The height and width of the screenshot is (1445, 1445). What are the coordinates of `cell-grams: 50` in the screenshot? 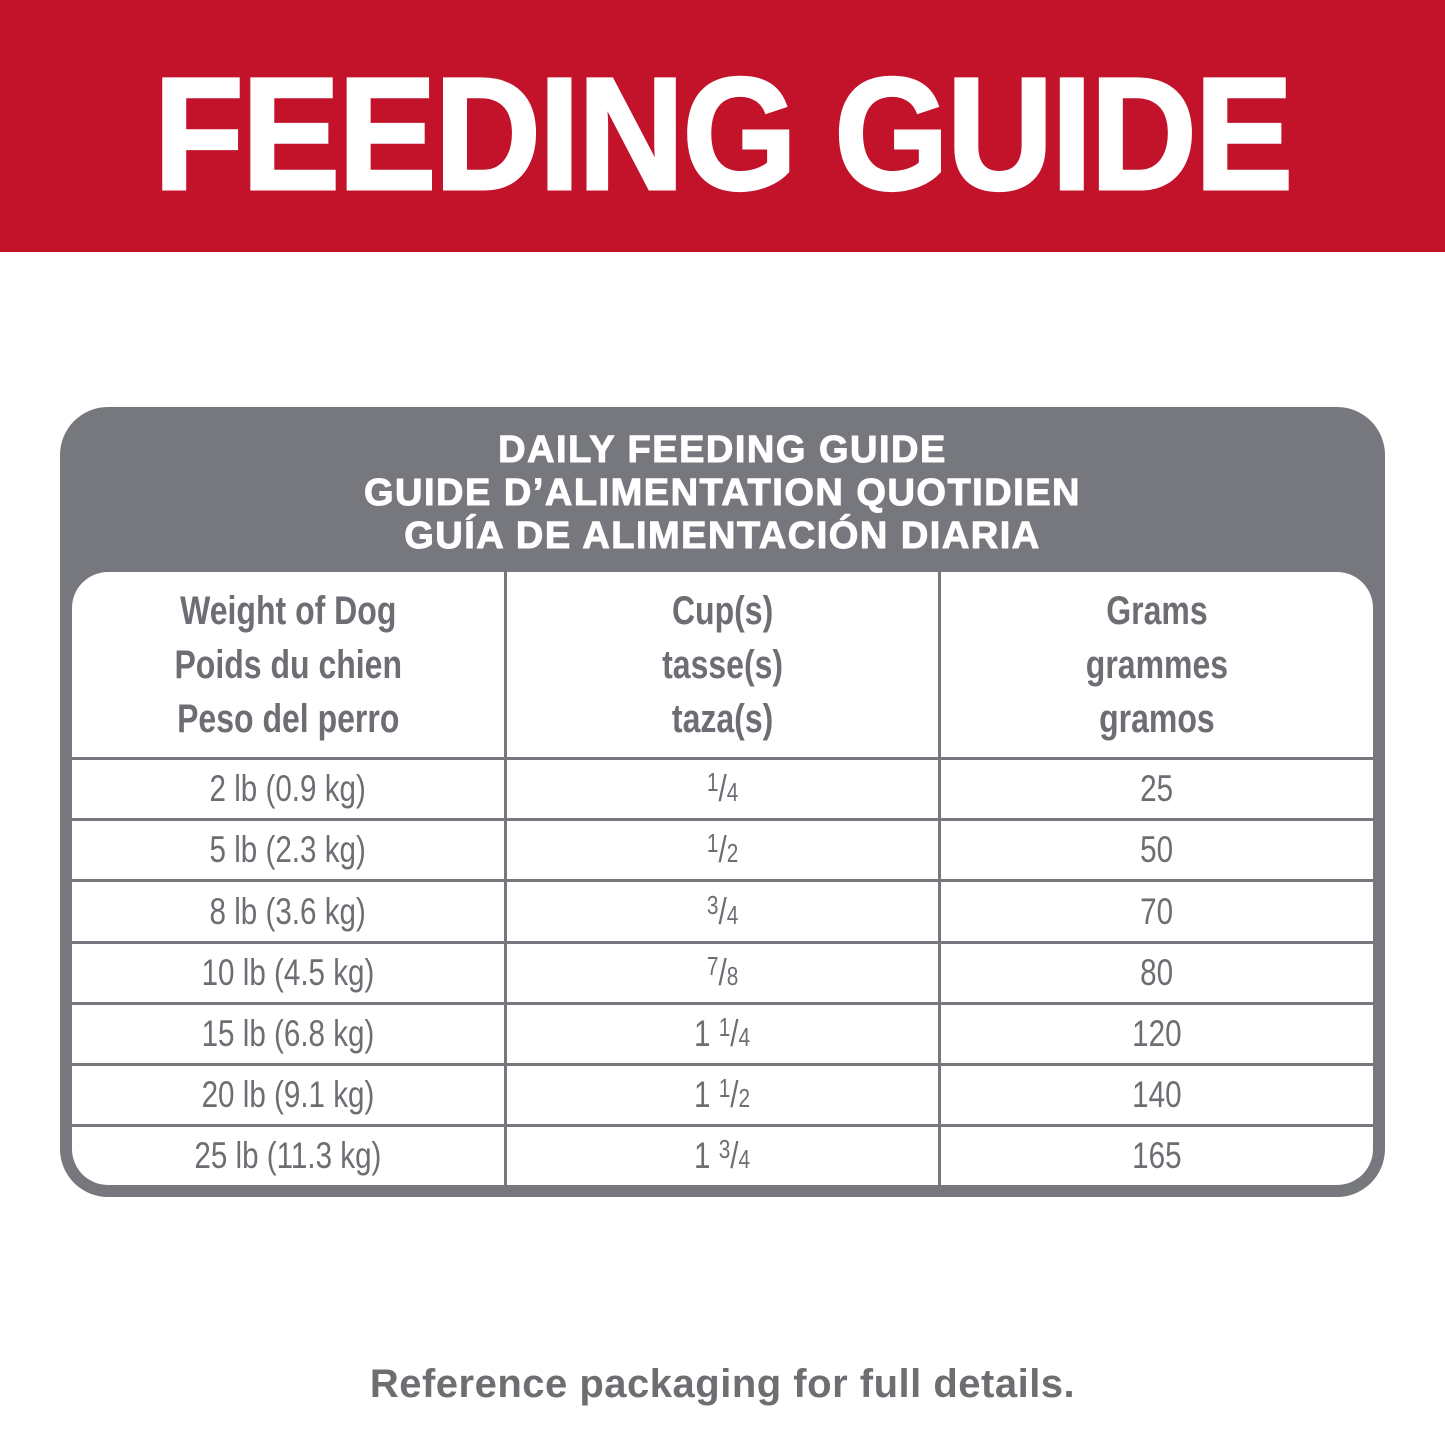 It's located at (1155, 850).